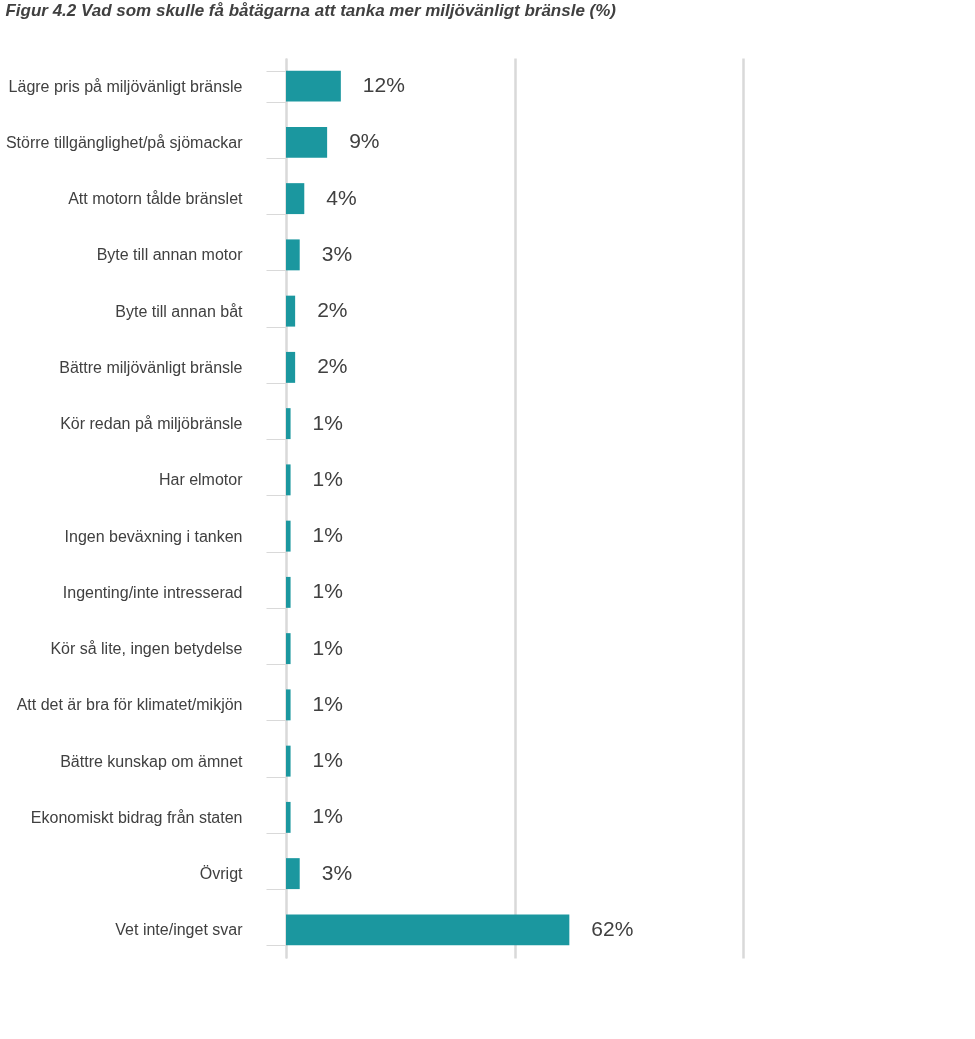 This screenshot has width=975, height=1039. I want to click on data-label: 62%, so click(612, 928).